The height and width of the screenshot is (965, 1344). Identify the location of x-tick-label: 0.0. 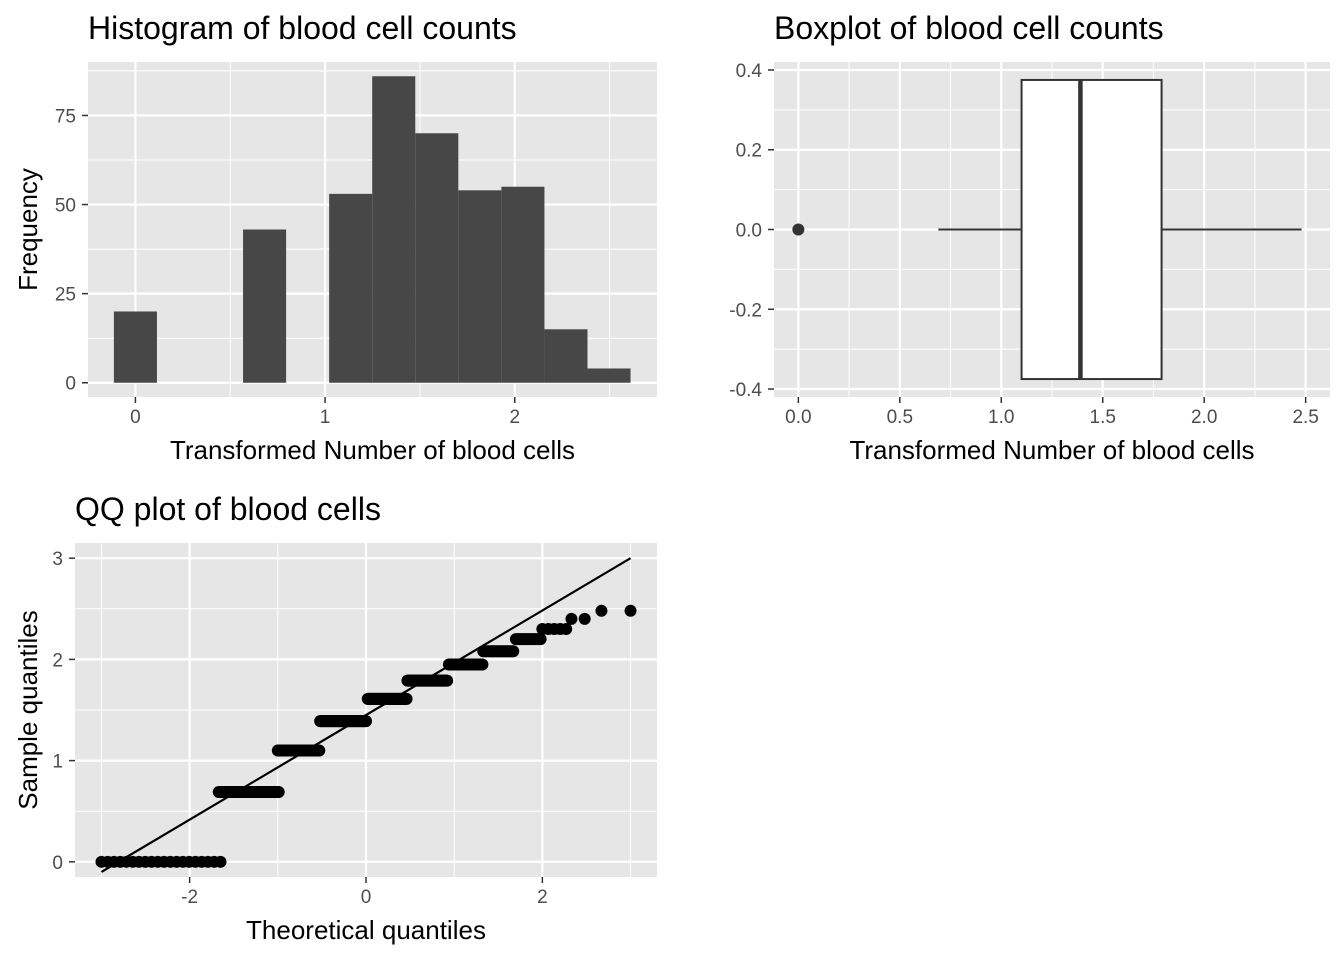
(798, 417).